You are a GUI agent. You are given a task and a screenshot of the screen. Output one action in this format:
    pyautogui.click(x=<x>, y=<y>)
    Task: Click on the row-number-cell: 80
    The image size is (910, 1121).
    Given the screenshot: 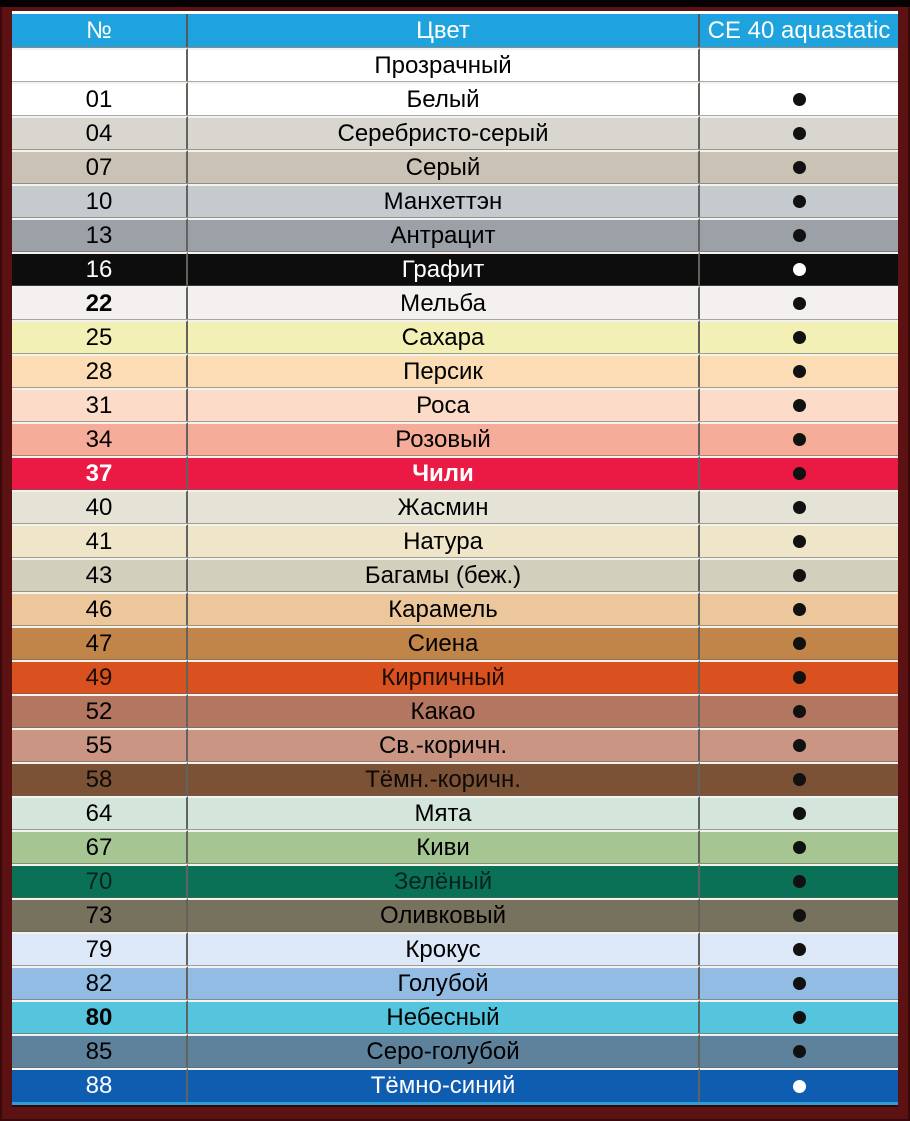 What is the action you would take?
    pyautogui.click(x=100, y=1016)
    